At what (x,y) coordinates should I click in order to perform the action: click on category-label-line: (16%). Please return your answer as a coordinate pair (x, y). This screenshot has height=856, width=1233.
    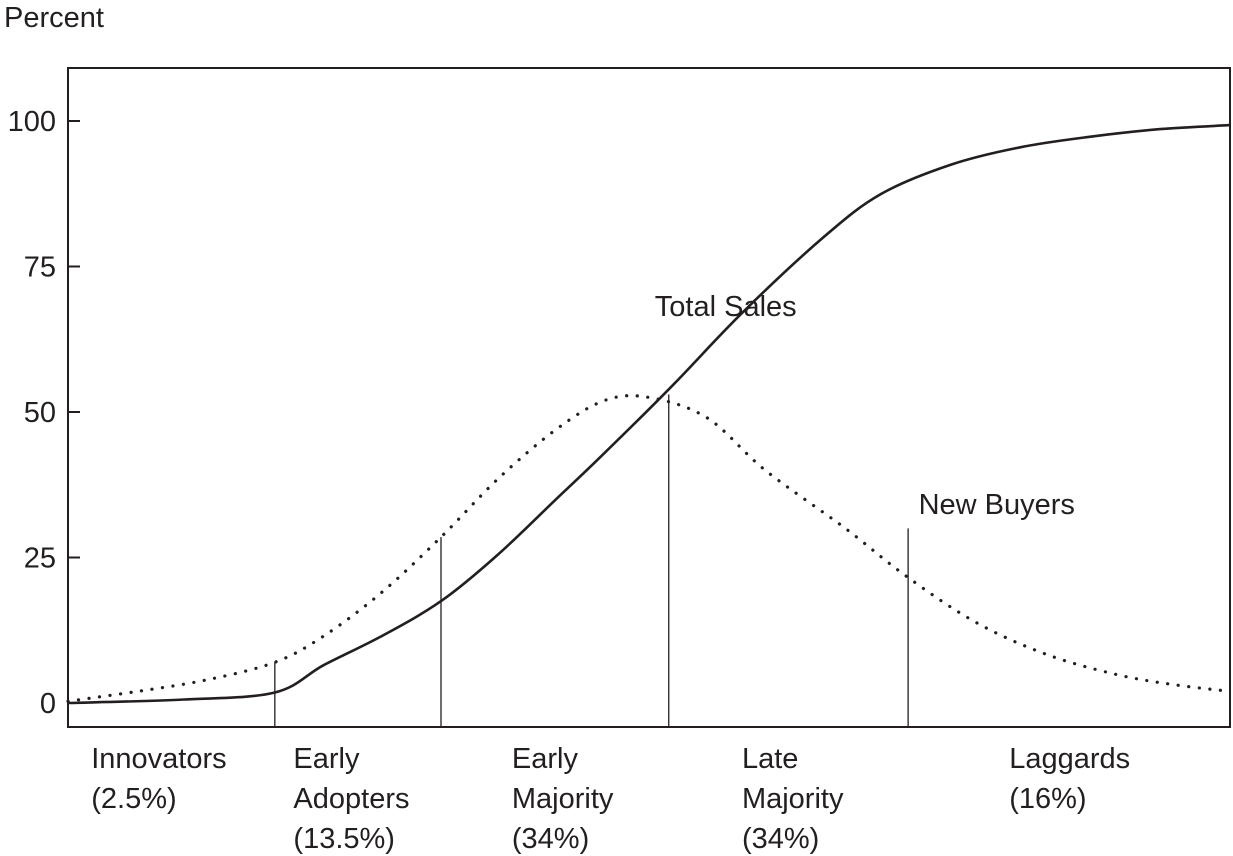
    Looking at the image, I should click on (1047, 799).